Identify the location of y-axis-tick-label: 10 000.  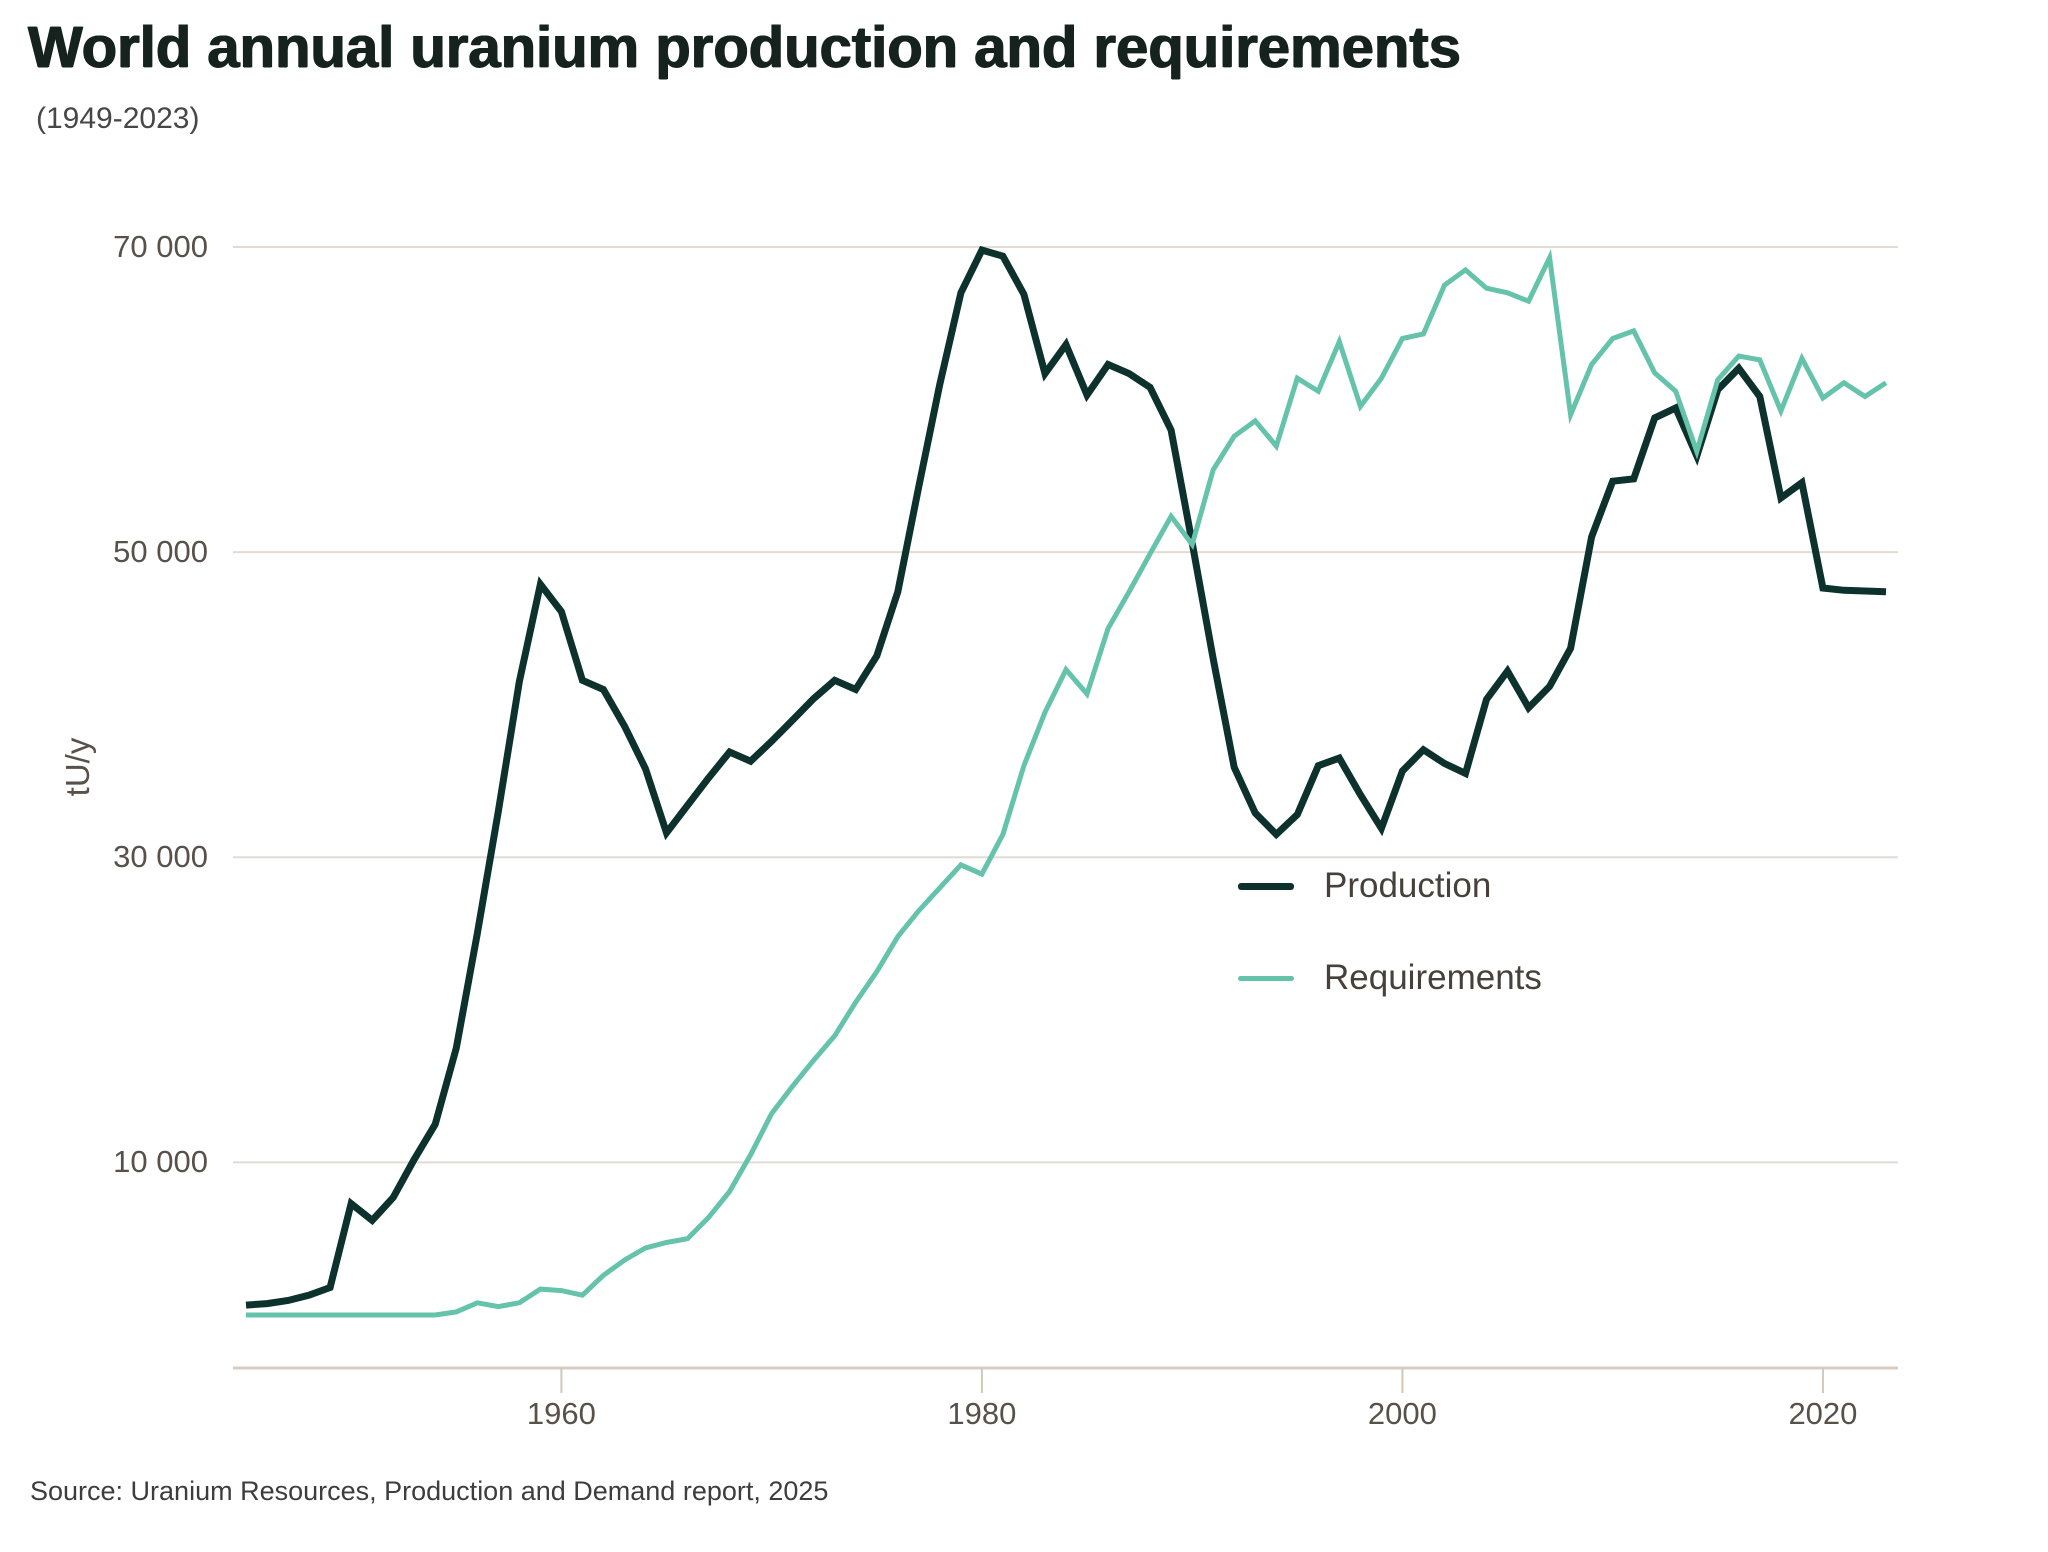
(160, 1162).